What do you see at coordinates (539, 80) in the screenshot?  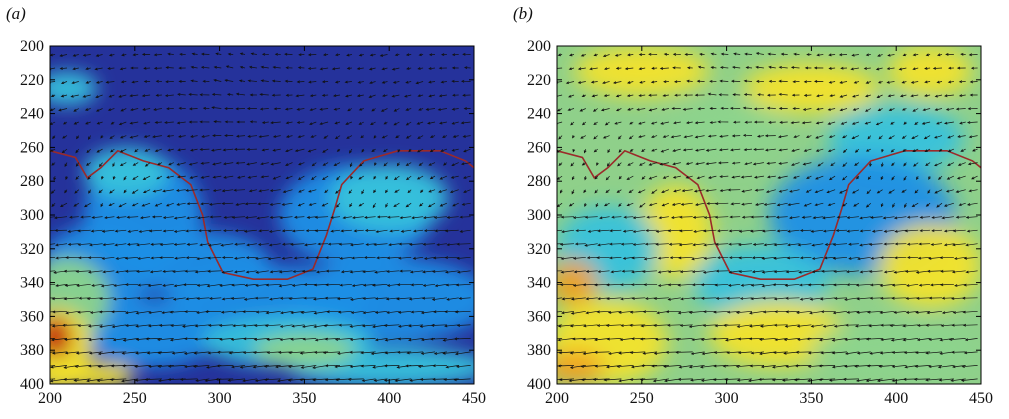 I see `y-tick-label: 220` at bounding box center [539, 80].